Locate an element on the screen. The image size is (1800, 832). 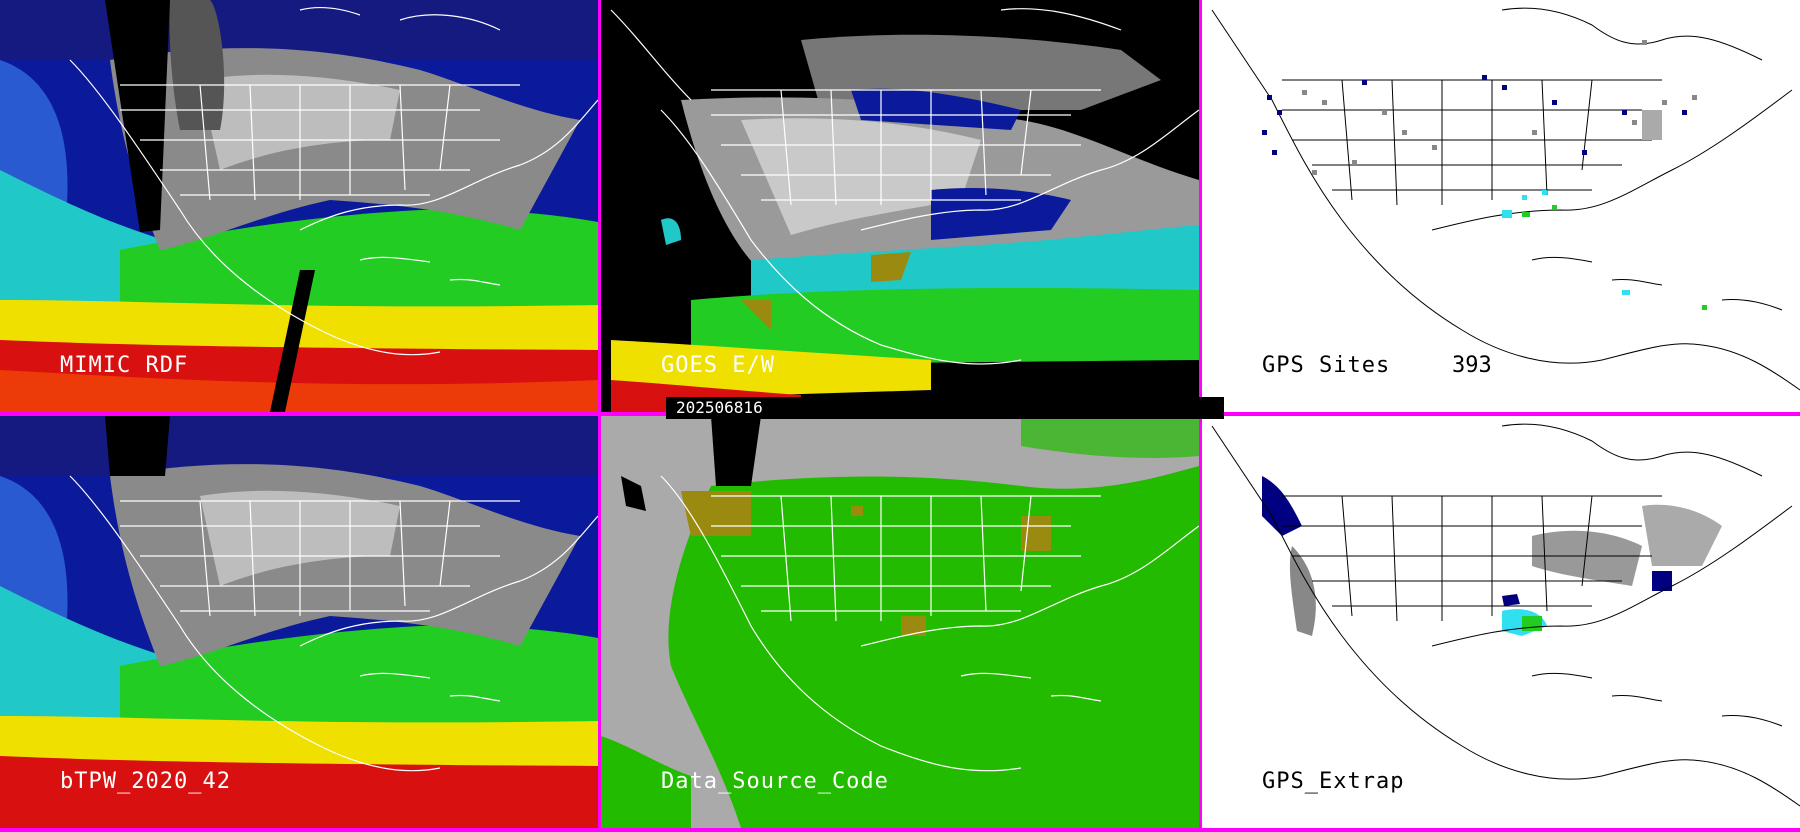
panel-label: GPS_Extrap is located at coordinates (1333, 781).